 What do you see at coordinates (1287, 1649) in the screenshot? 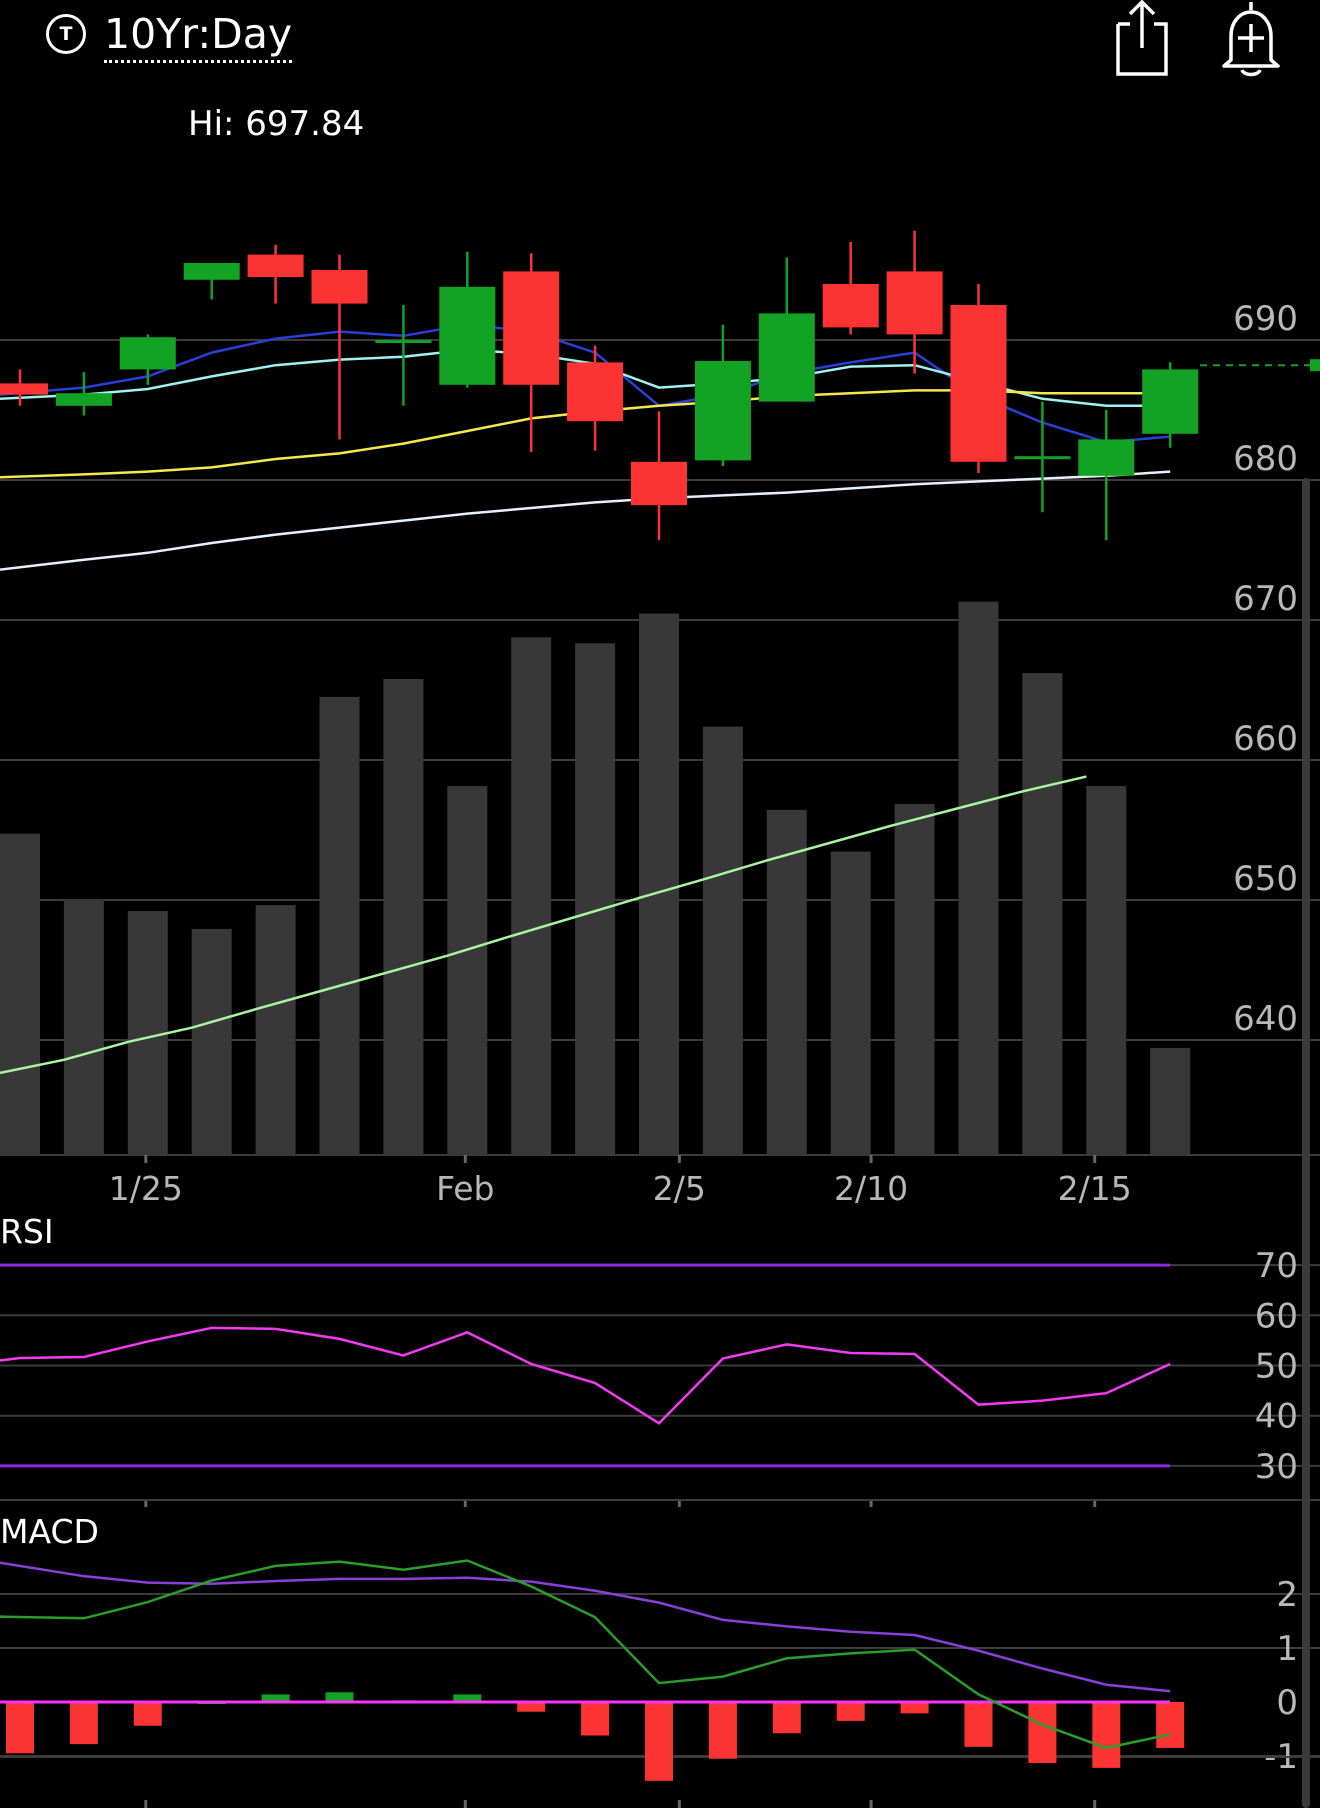
I see `macd-tick-label: 1` at bounding box center [1287, 1649].